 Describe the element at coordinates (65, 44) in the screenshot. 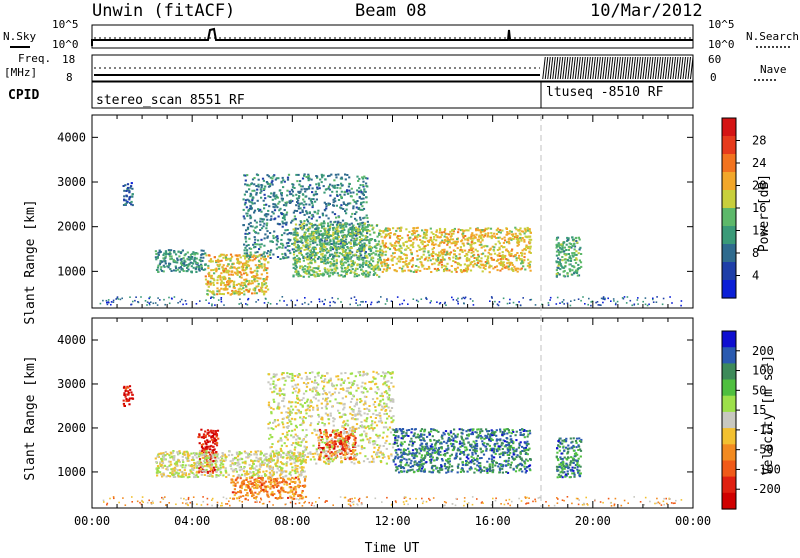

I see `noise-axis-left-bottom: 10^0` at that location.